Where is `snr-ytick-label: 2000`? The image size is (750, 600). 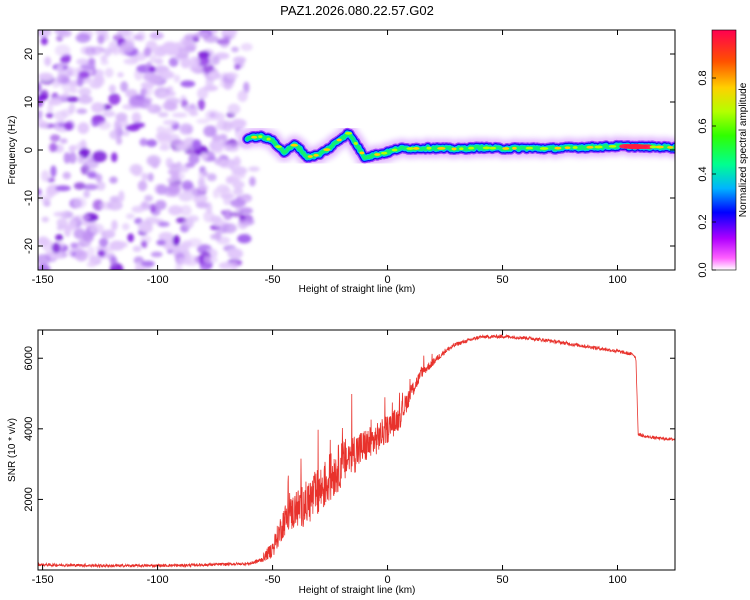
snr-ytick-label: 2000 is located at coordinates (29, 499).